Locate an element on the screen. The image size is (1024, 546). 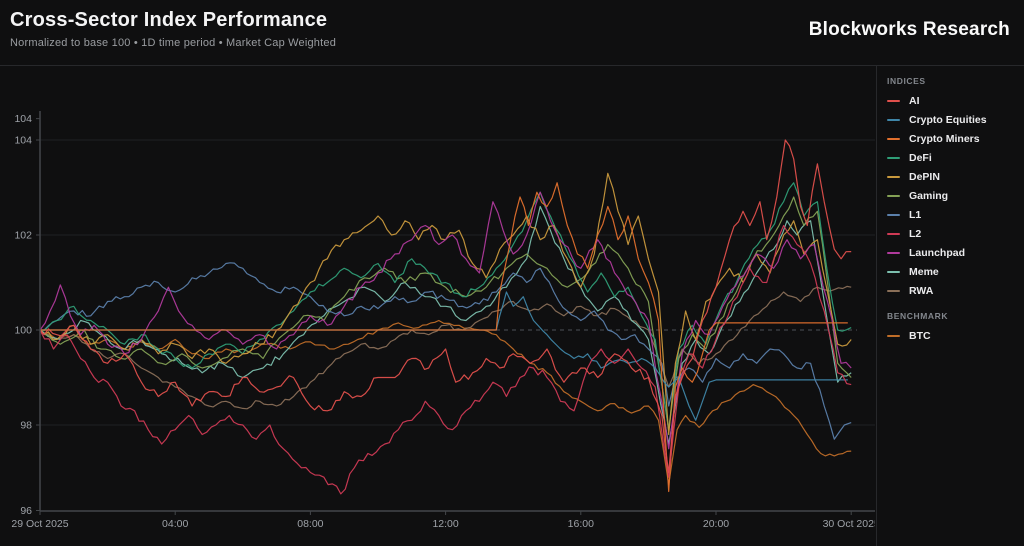
legend-benchmark-list: BTC is located at coordinates (953, 336).